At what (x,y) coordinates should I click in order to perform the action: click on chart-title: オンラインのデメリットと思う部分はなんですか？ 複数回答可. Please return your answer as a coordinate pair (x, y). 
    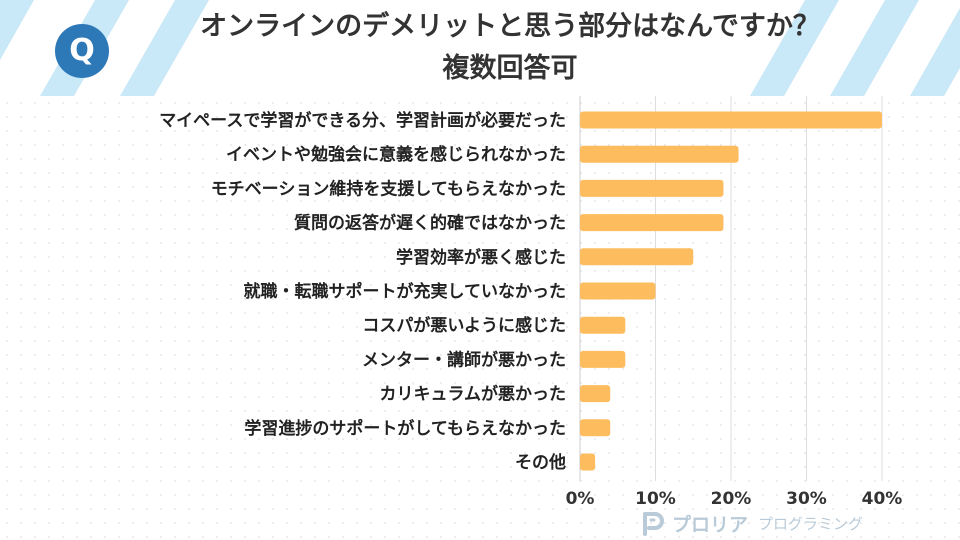
    Looking at the image, I should click on (510, 48).